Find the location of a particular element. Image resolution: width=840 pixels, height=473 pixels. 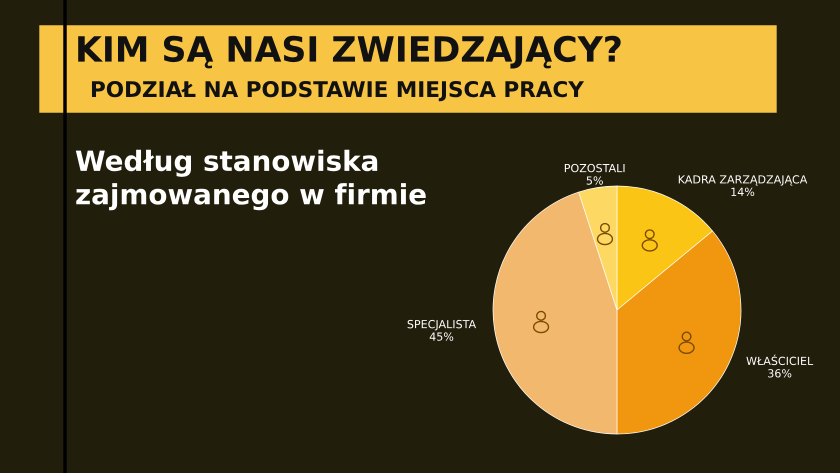

data-label: 36% is located at coordinates (780, 373).